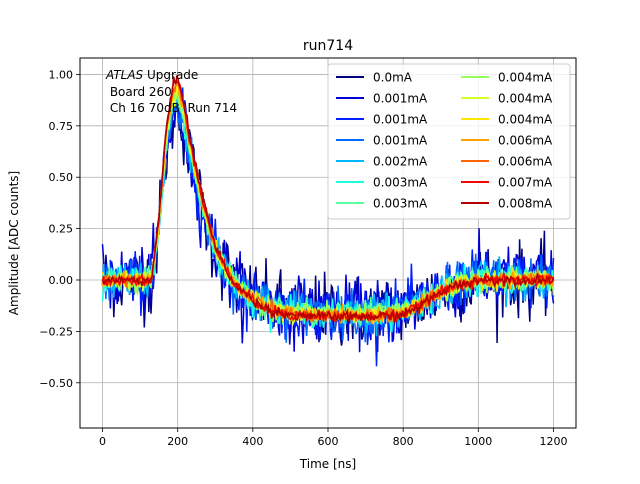 Image resolution: width=640 pixels, height=484 pixels. I want to click on legend-label: 0.002mA, so click(400, 162).